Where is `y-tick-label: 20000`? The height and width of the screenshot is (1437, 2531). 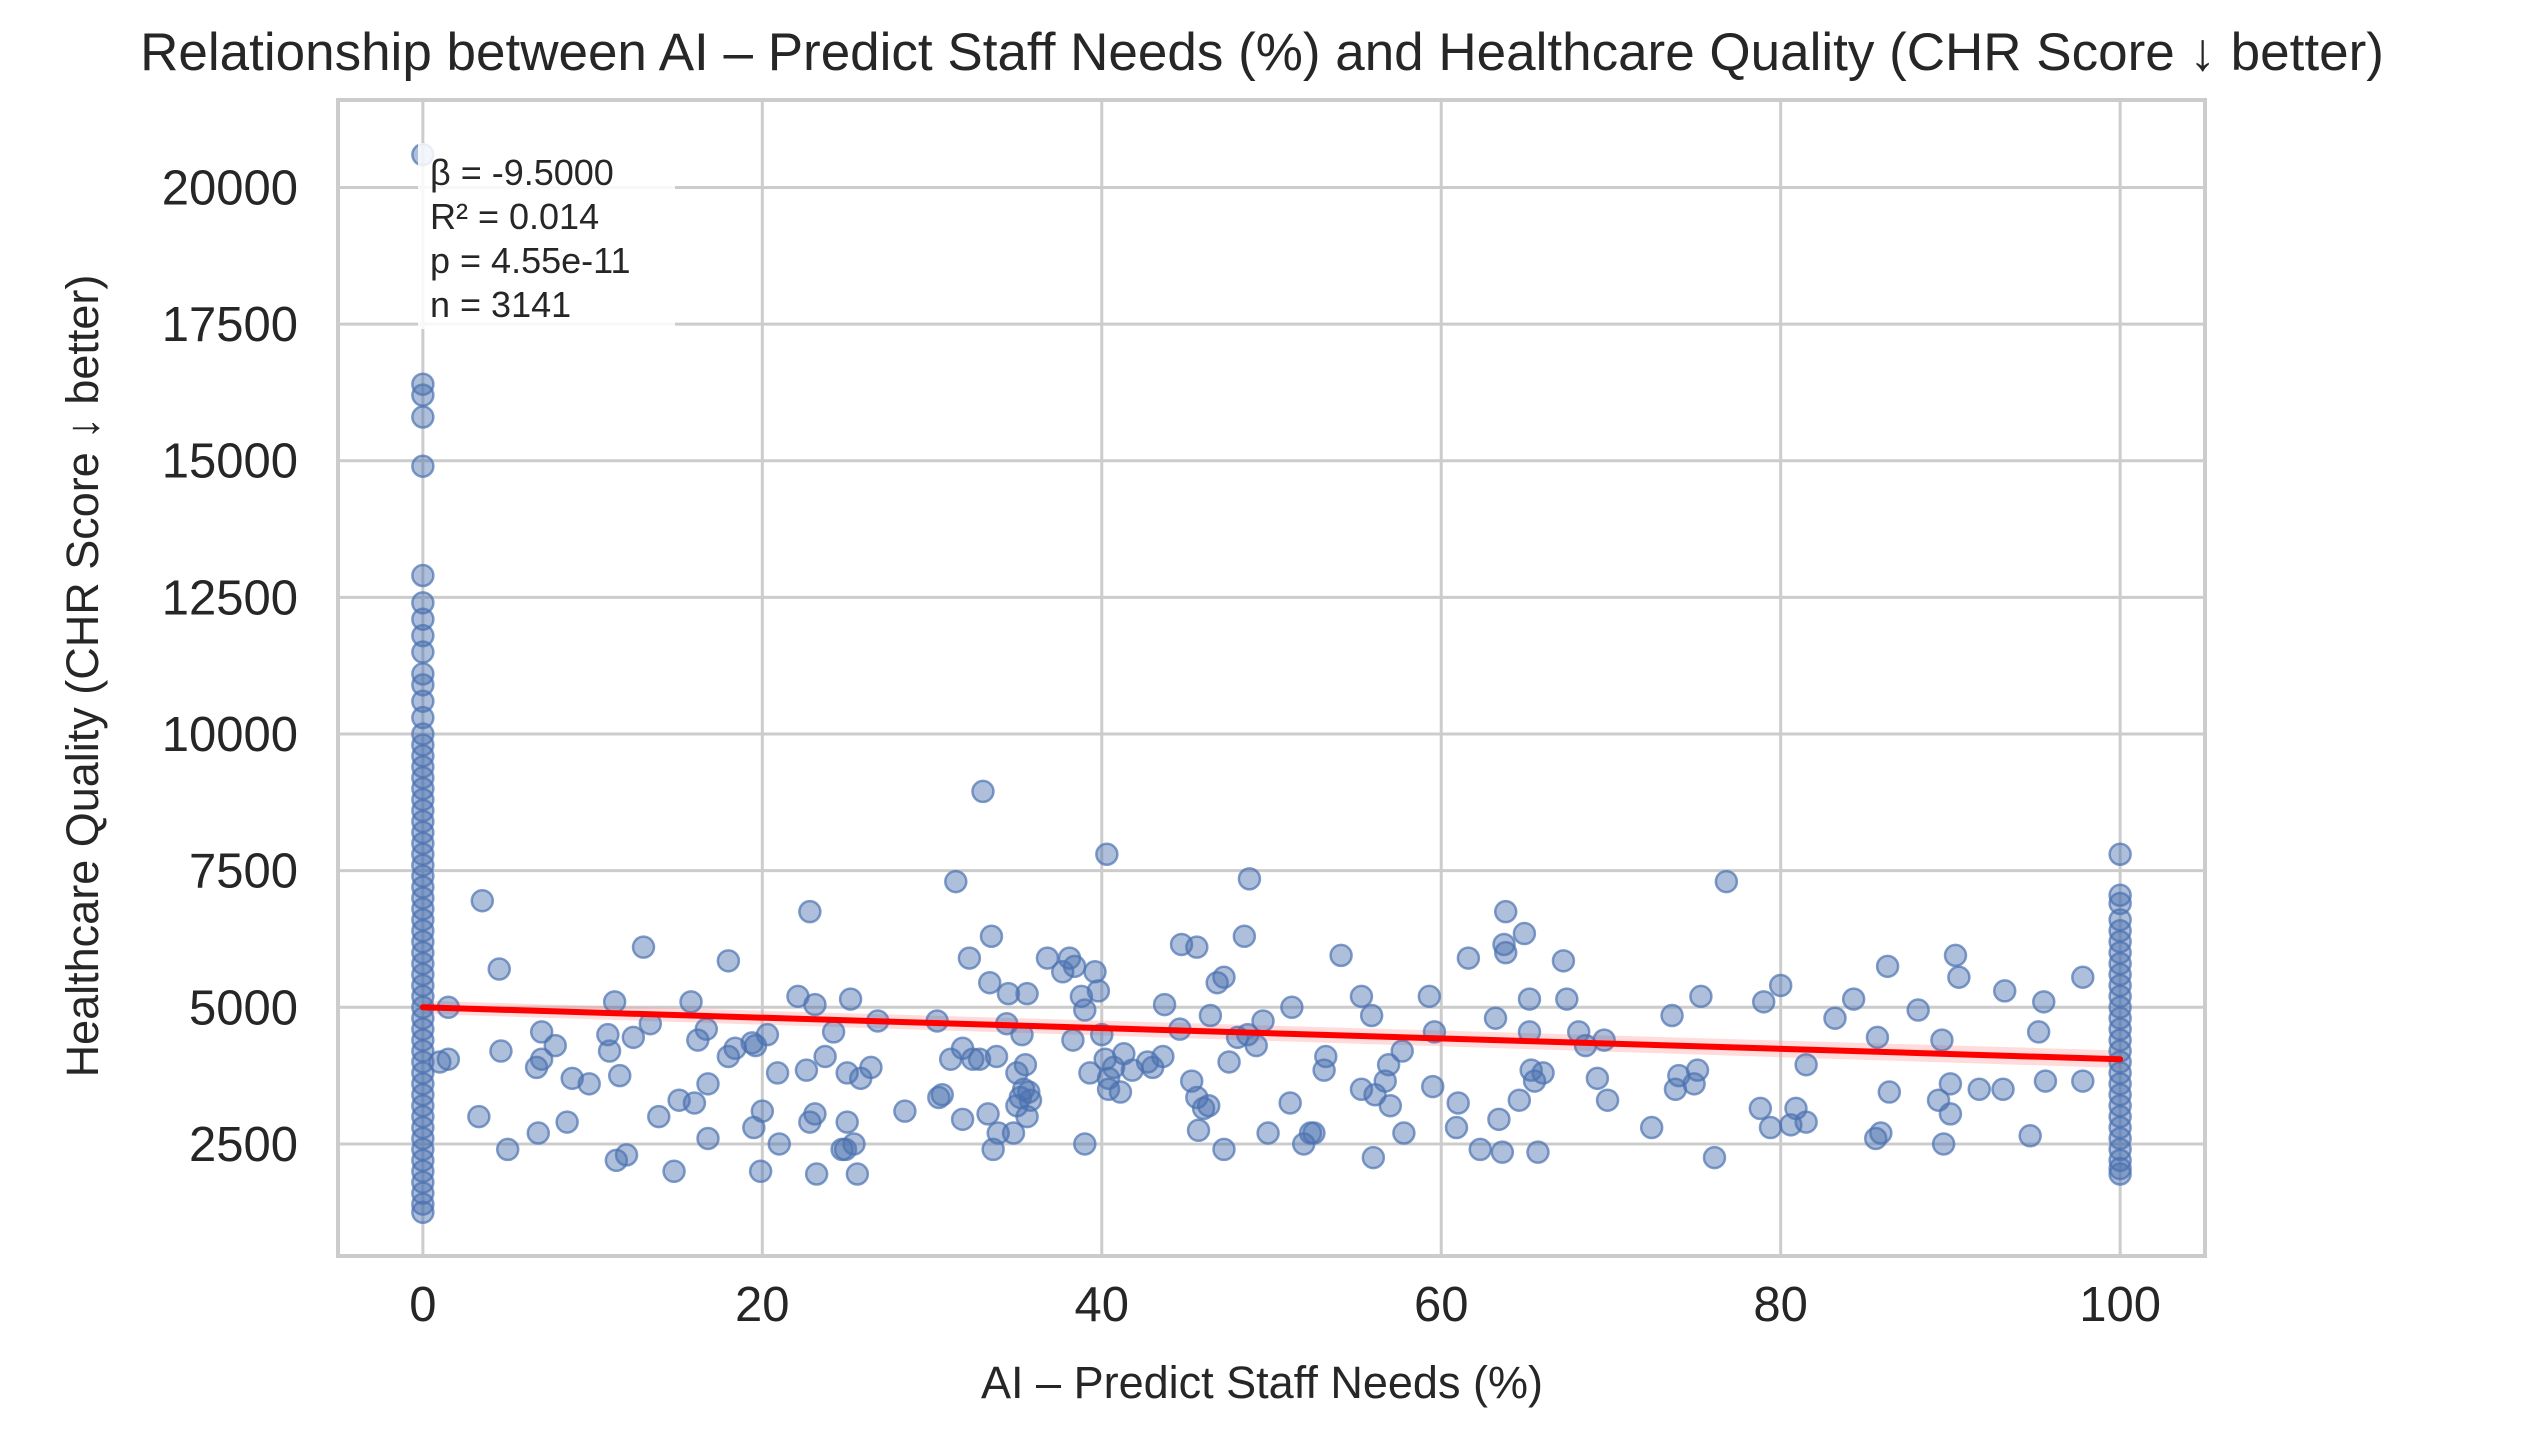
y-tick-label: 20000 is located at coordinates (230, 188).